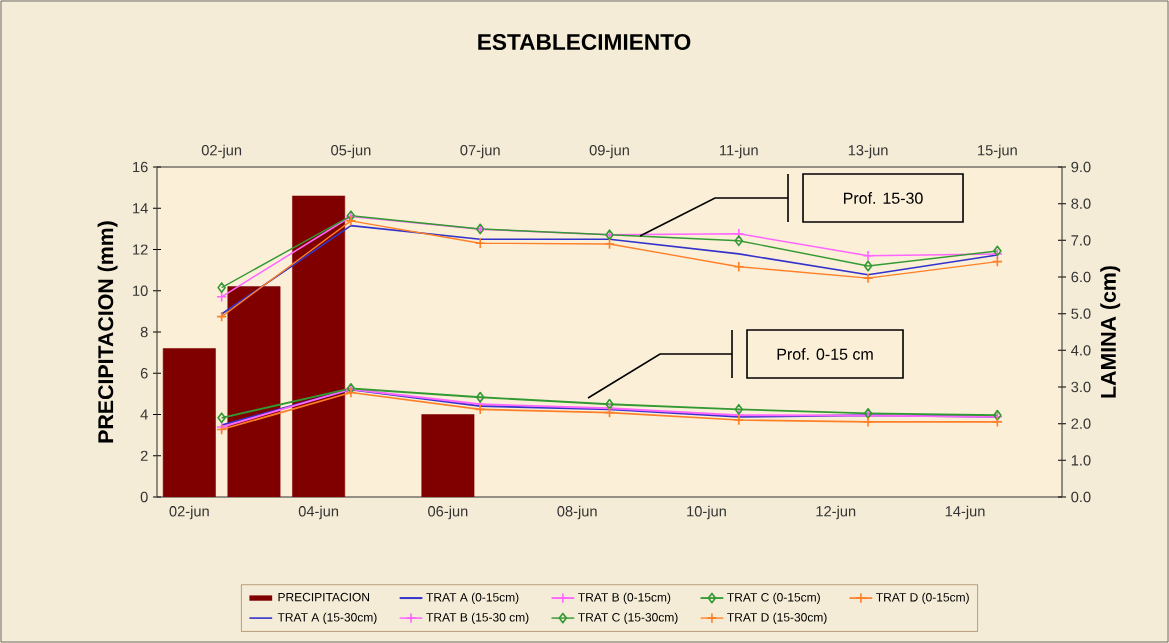  What do you see at coordinates (628, 618) in the screenshot?
I see `legend-label: TRAT C (15-30cm)` at bounding box center [628, 618].